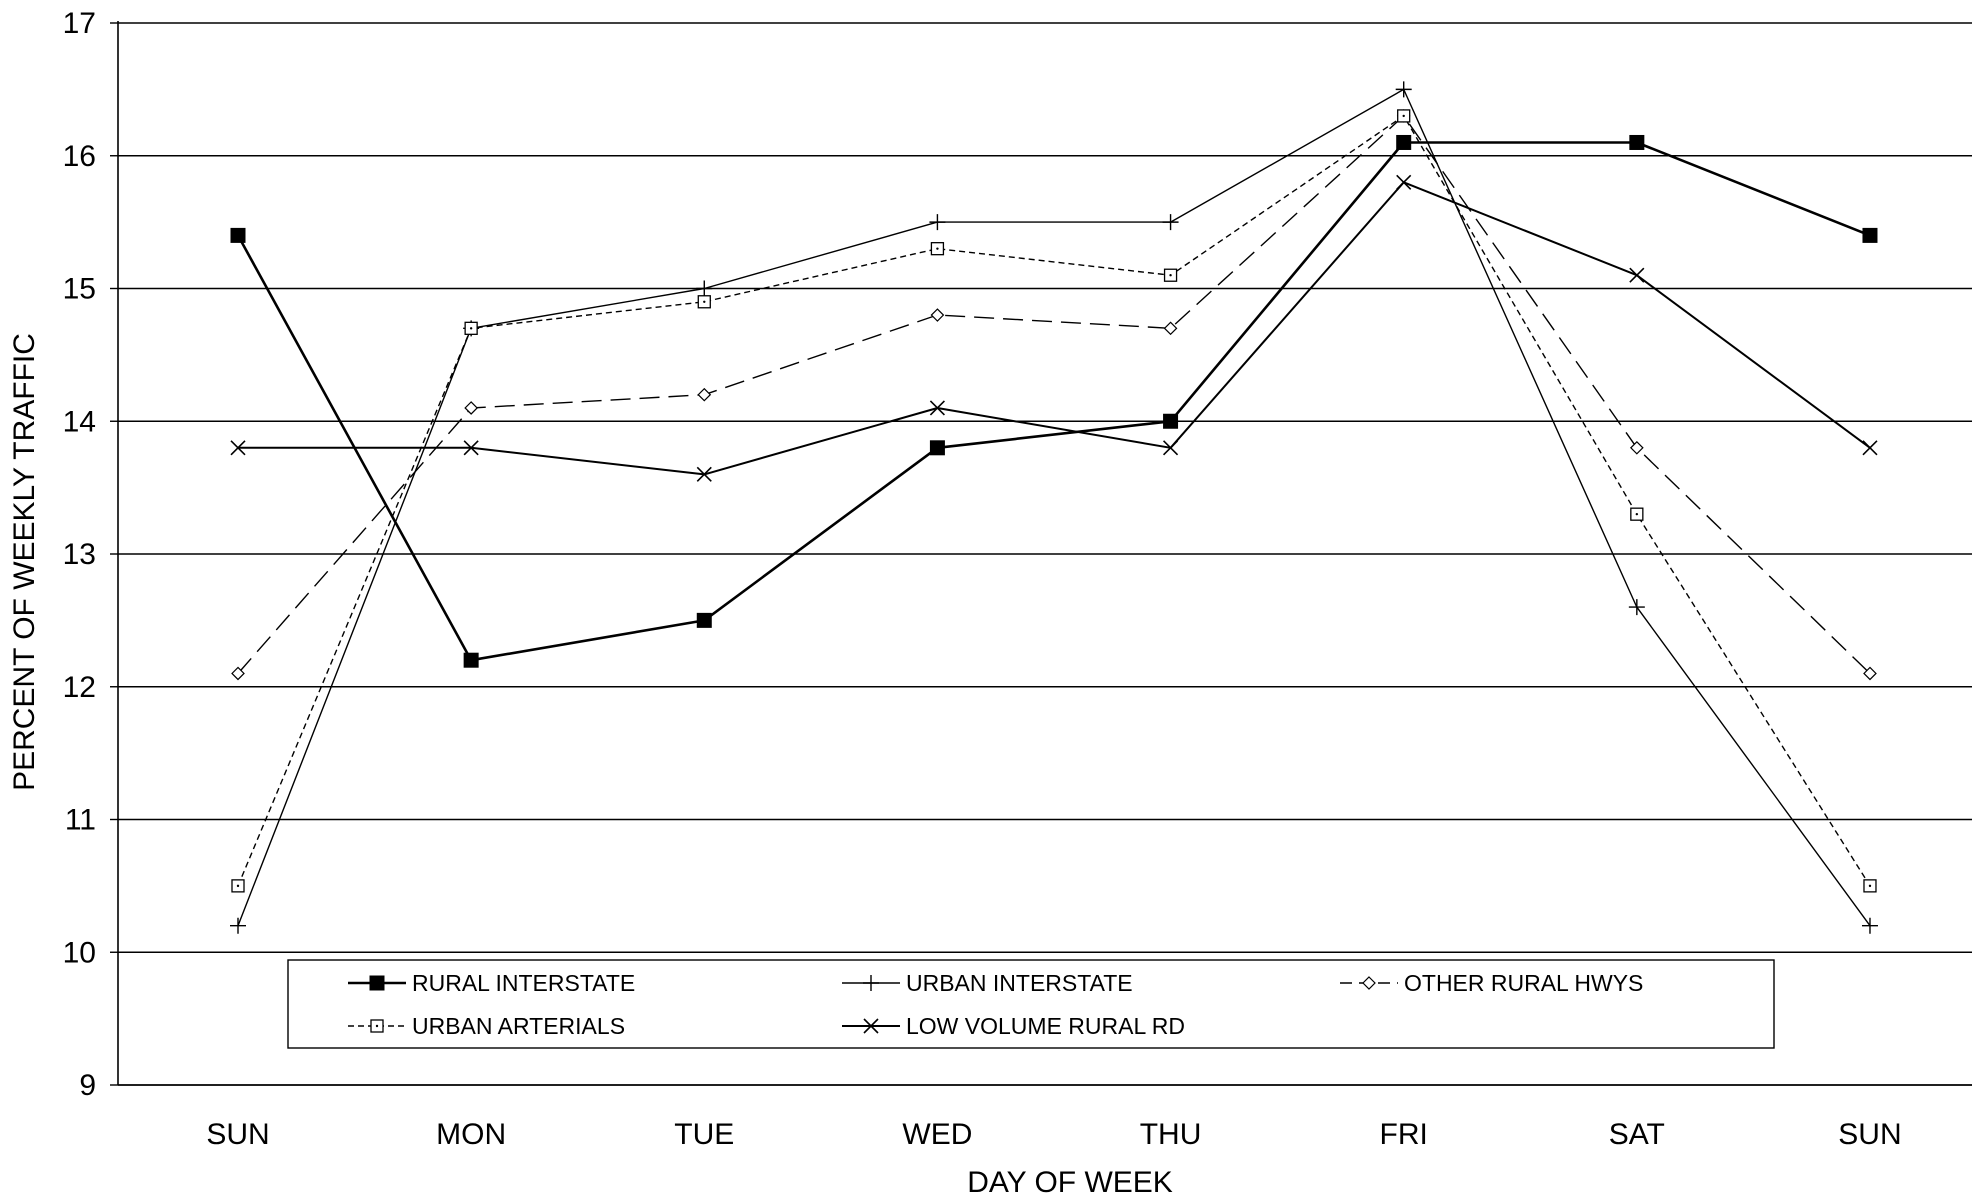  Describe the element at coordinates (518, 1026) in the screenshot. I see `legend-label: URBAN ARTERIALS` at that location.